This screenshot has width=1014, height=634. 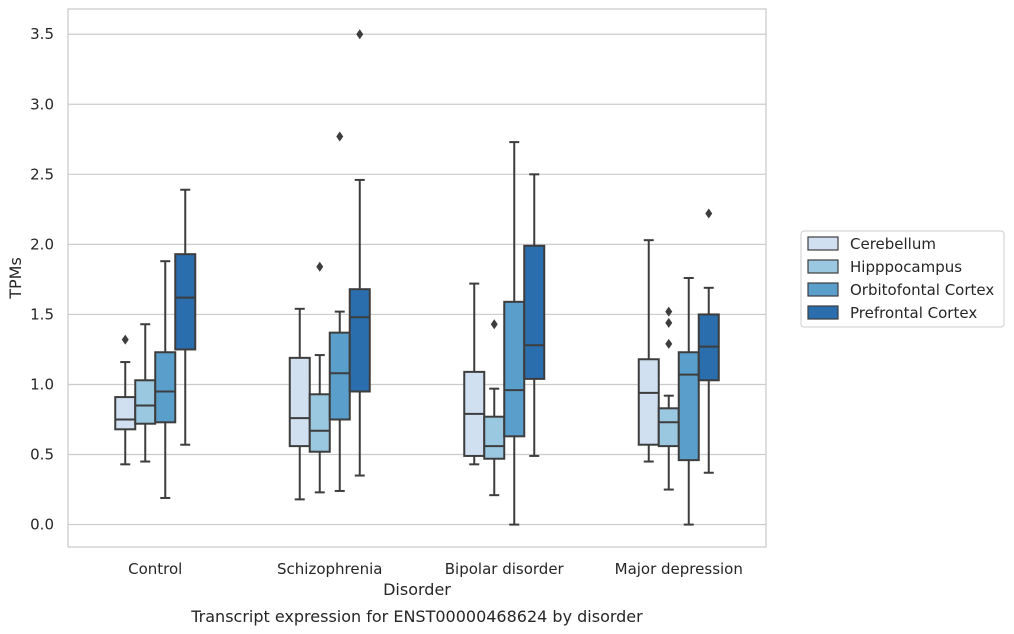 I want to click on legend-label: Hipppocampus, so click(x=906, y=267).